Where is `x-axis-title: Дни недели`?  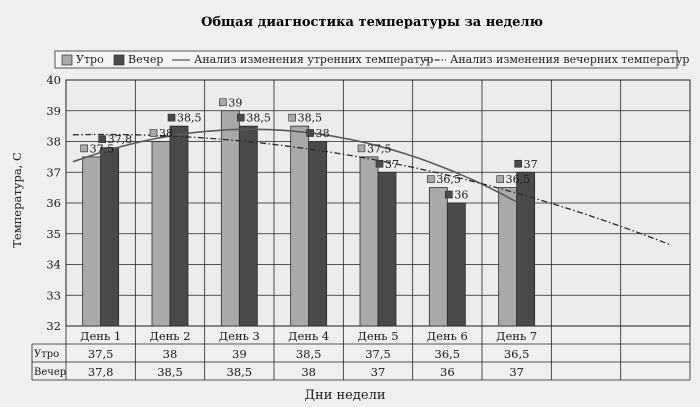 x-axis-title: Дни недели is located at coordinates (344, 395).